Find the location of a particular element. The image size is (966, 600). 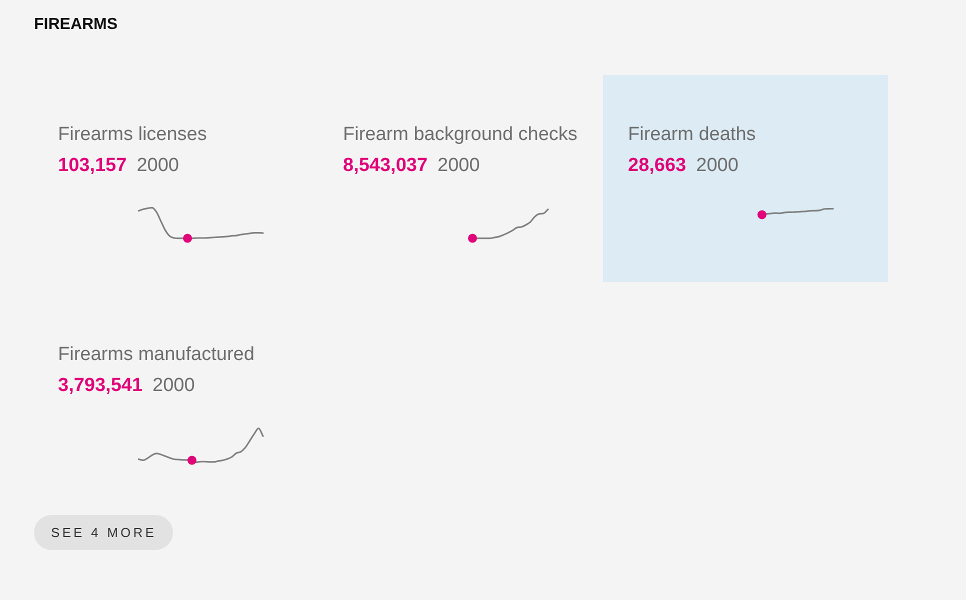

see-more-button: SEE 4 MORE is located at coordinates (104, 532).